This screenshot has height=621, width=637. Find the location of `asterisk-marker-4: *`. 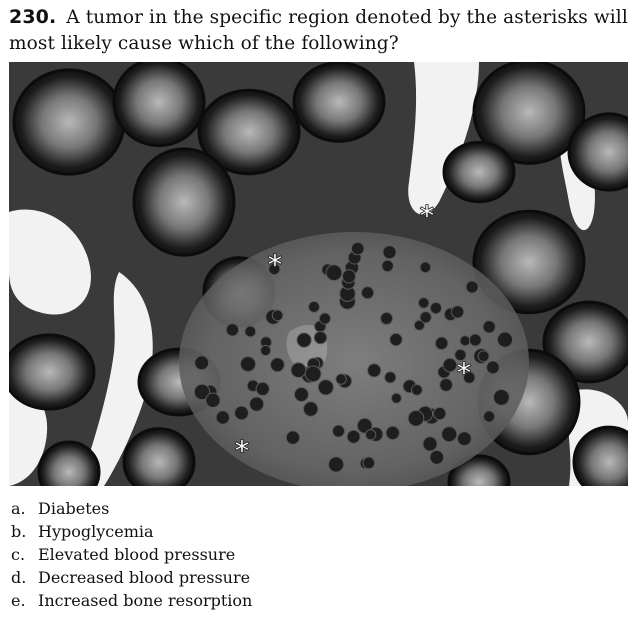

asterisk-marker-4: * is located at coordinates (242, 450).